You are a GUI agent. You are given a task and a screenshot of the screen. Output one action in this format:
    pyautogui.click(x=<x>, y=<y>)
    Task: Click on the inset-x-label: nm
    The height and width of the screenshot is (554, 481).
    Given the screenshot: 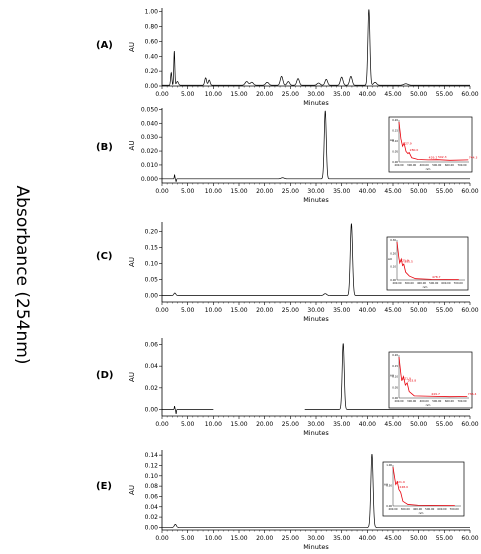 What is the action you would take?
    pyautogui.click(x=428, y=405)
    